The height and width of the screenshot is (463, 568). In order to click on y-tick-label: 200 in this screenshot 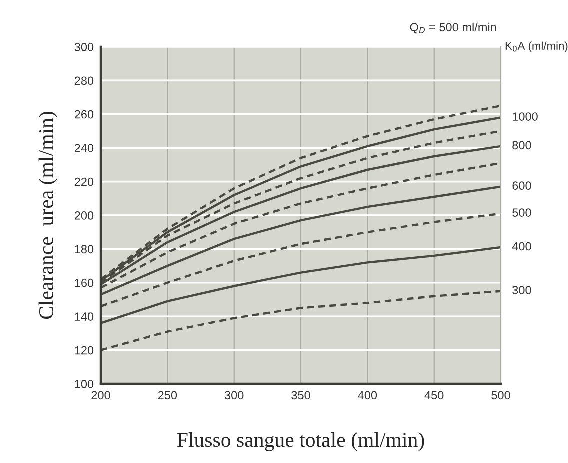, I will do `click(84, 216)`.